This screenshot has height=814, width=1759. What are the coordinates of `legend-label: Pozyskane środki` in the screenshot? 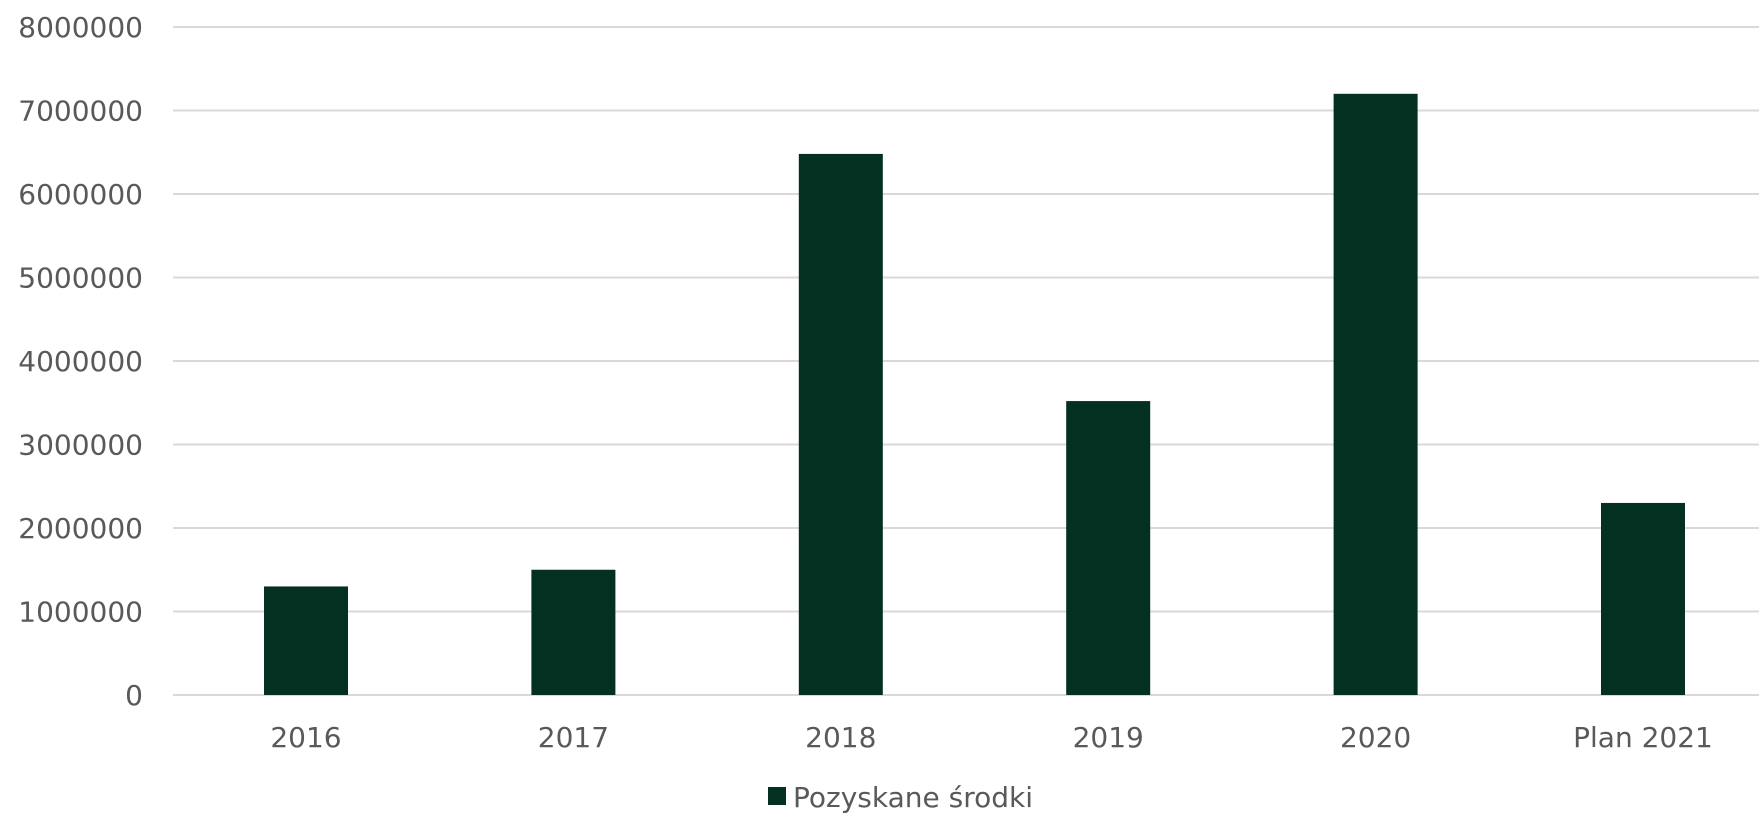 It's located at (913, 797).